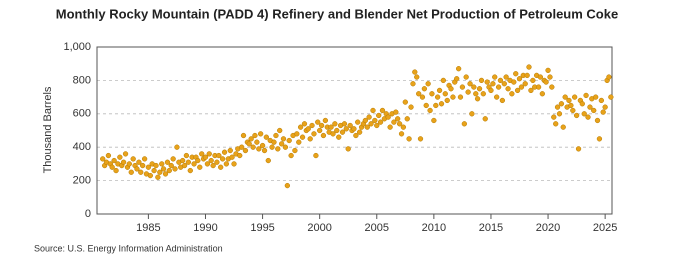  I want to click on y-tick-label: 0, so click(88, 214).